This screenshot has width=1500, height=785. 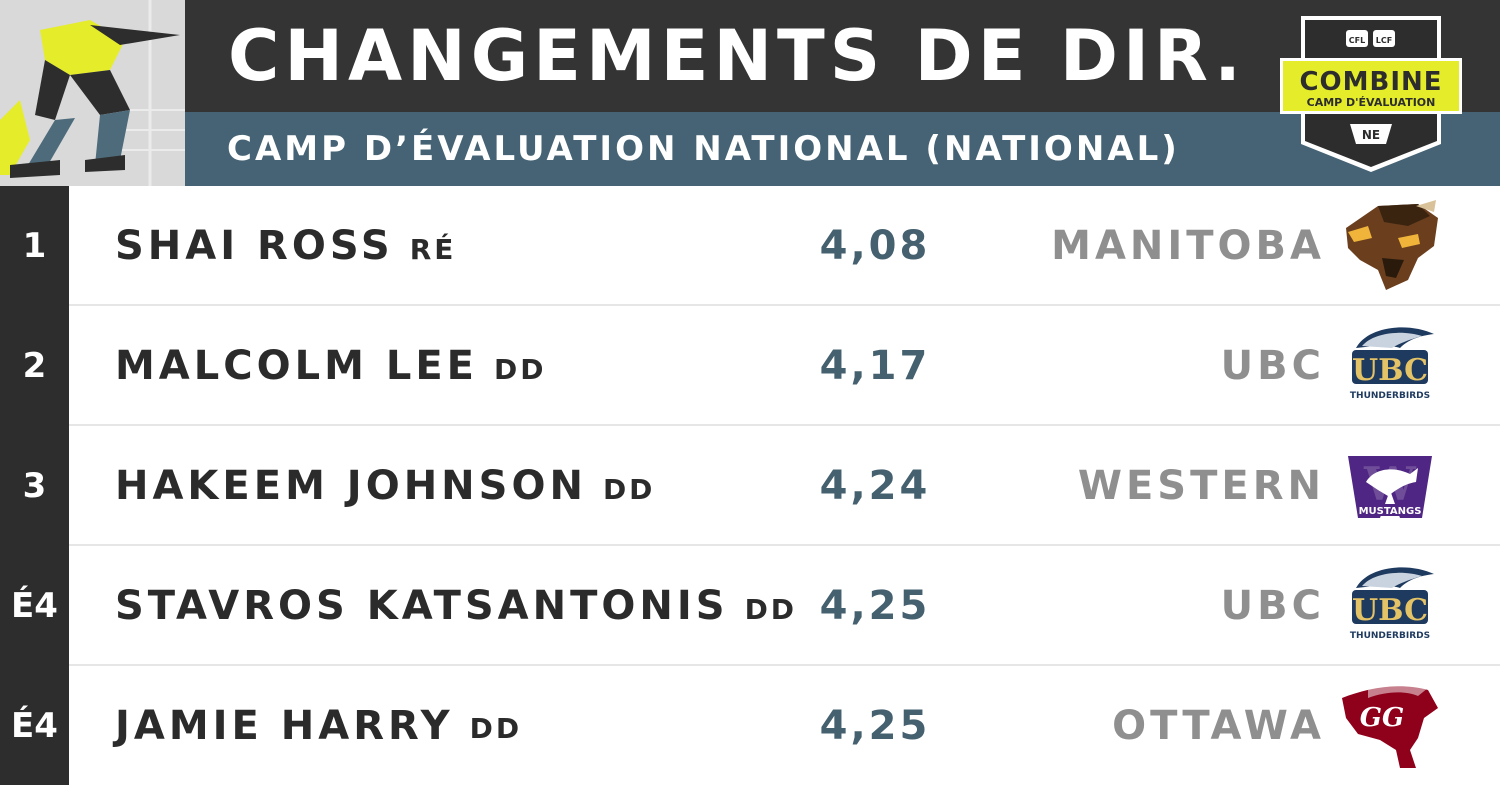 What do you see at coordinates (737, 56) in the screenshot?
I see `page-title: CHANGEMENTS DE DIR.` at bounding box center [737, 56].